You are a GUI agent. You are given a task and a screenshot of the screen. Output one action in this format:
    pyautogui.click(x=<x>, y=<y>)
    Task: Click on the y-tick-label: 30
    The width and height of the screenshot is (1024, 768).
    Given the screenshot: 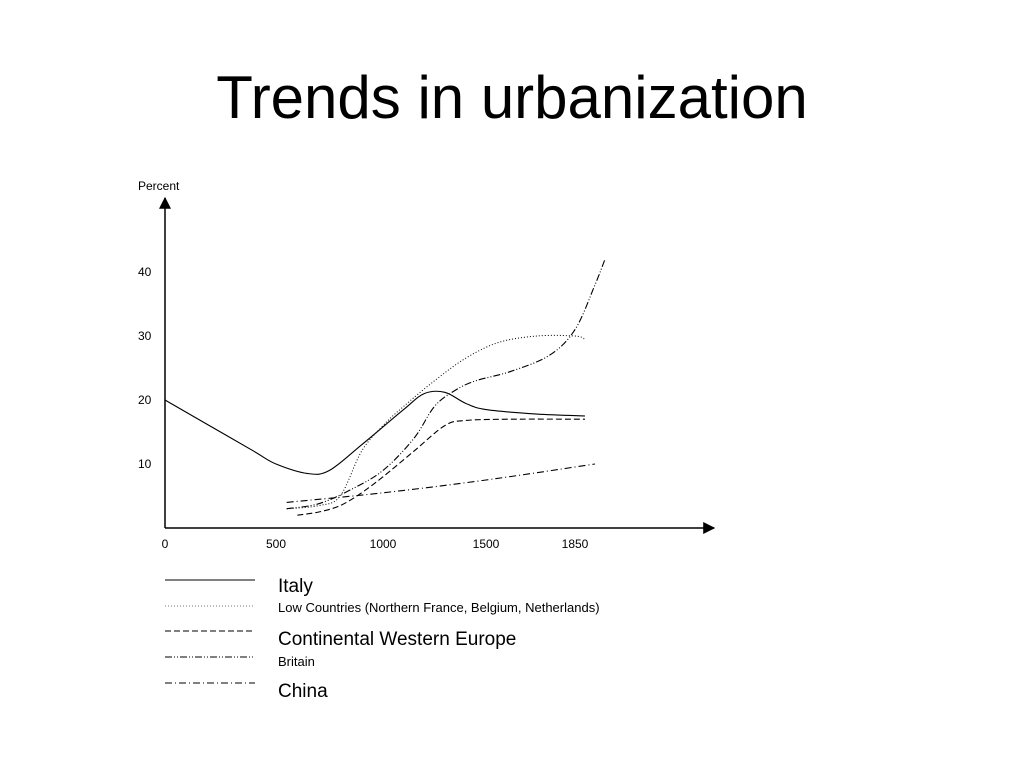 What is the action you would take?
    pyautogui.click(x=145, y=336)
    